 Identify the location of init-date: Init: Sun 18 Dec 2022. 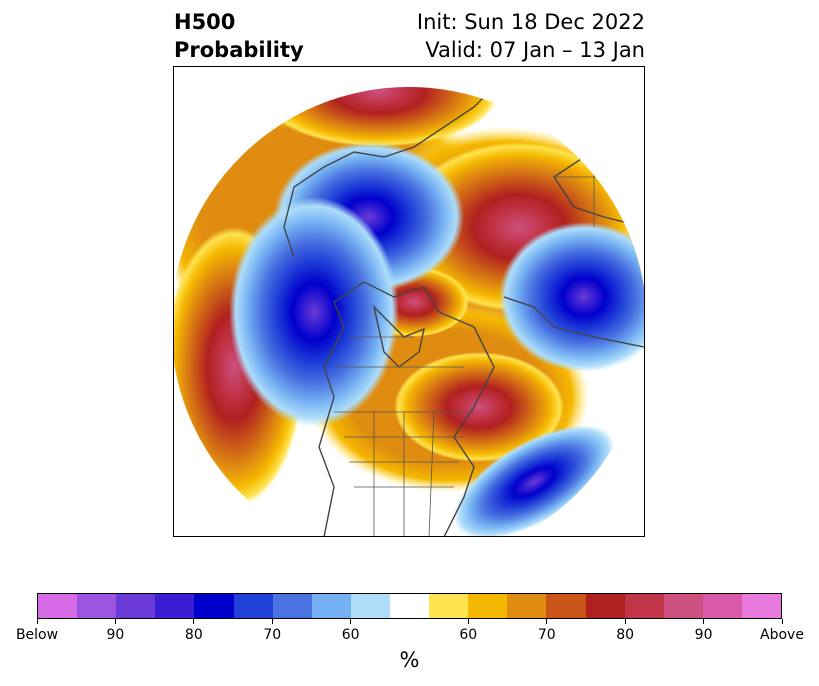
(530, 22).